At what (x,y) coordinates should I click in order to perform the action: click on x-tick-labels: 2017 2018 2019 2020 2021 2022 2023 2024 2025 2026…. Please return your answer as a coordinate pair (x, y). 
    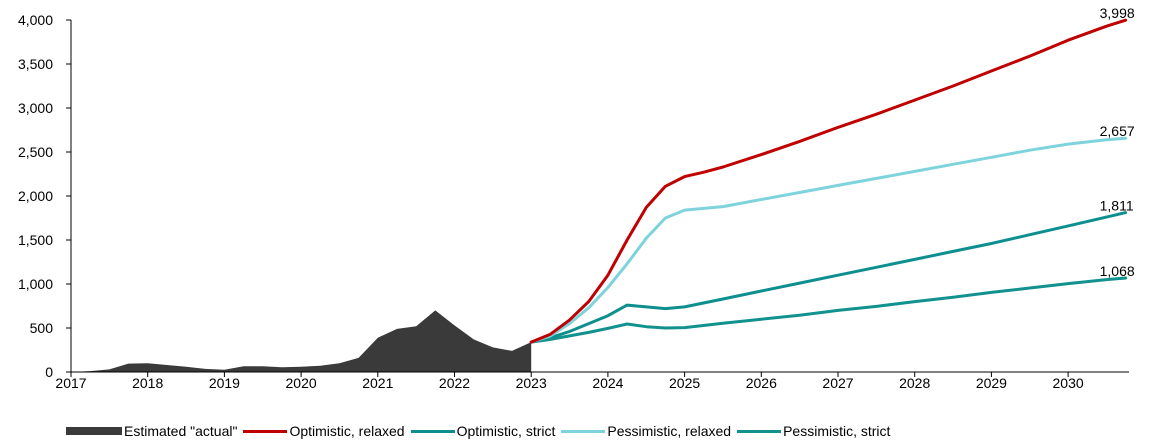
    Looking at the image, I should click on (569, 381).